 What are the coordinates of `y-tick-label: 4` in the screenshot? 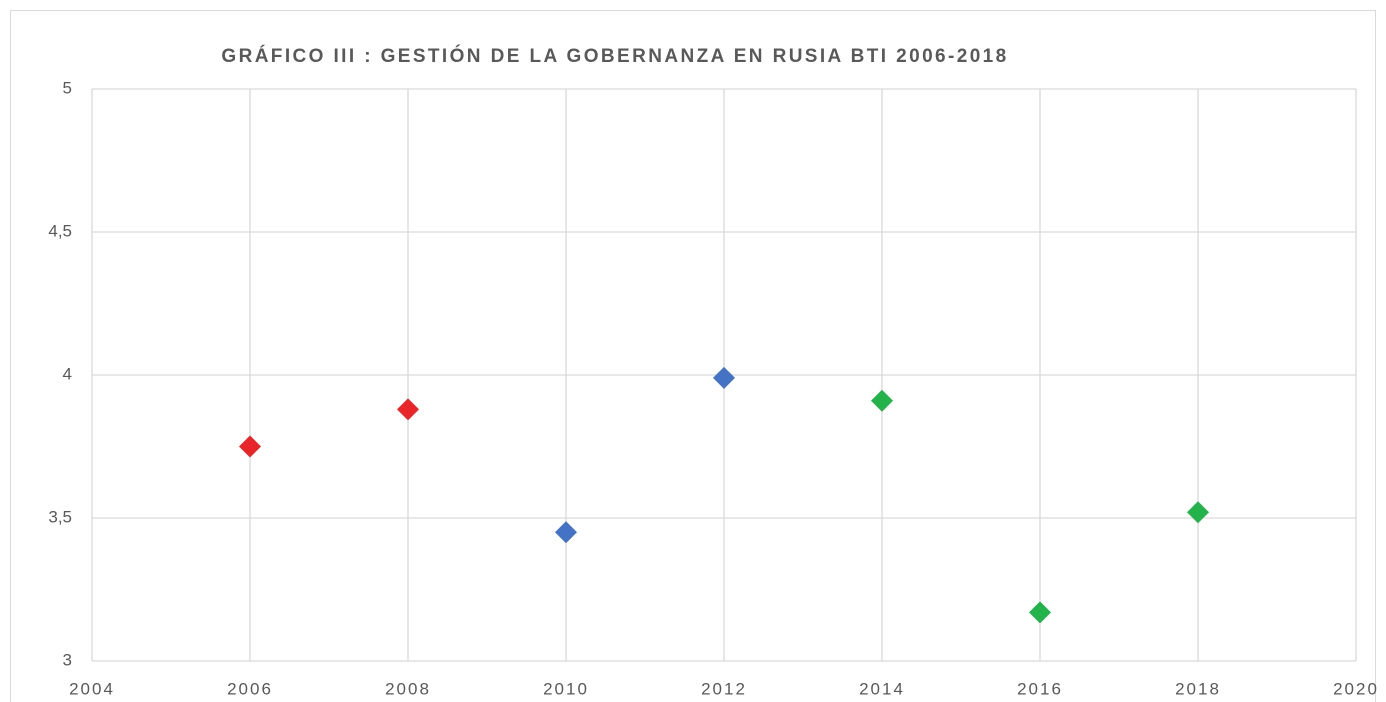 It's located at (67, 373).